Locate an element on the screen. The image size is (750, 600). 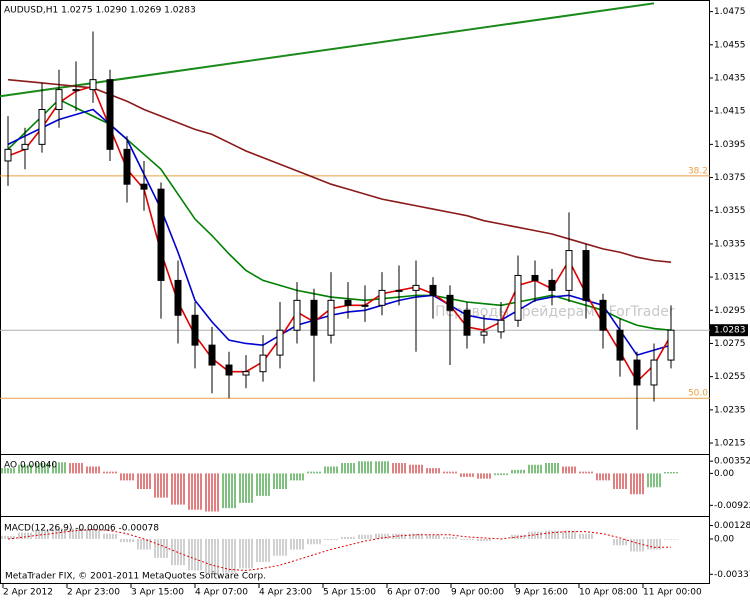
y-tick-label: 1.0315 is located at coordinates (730, 278).